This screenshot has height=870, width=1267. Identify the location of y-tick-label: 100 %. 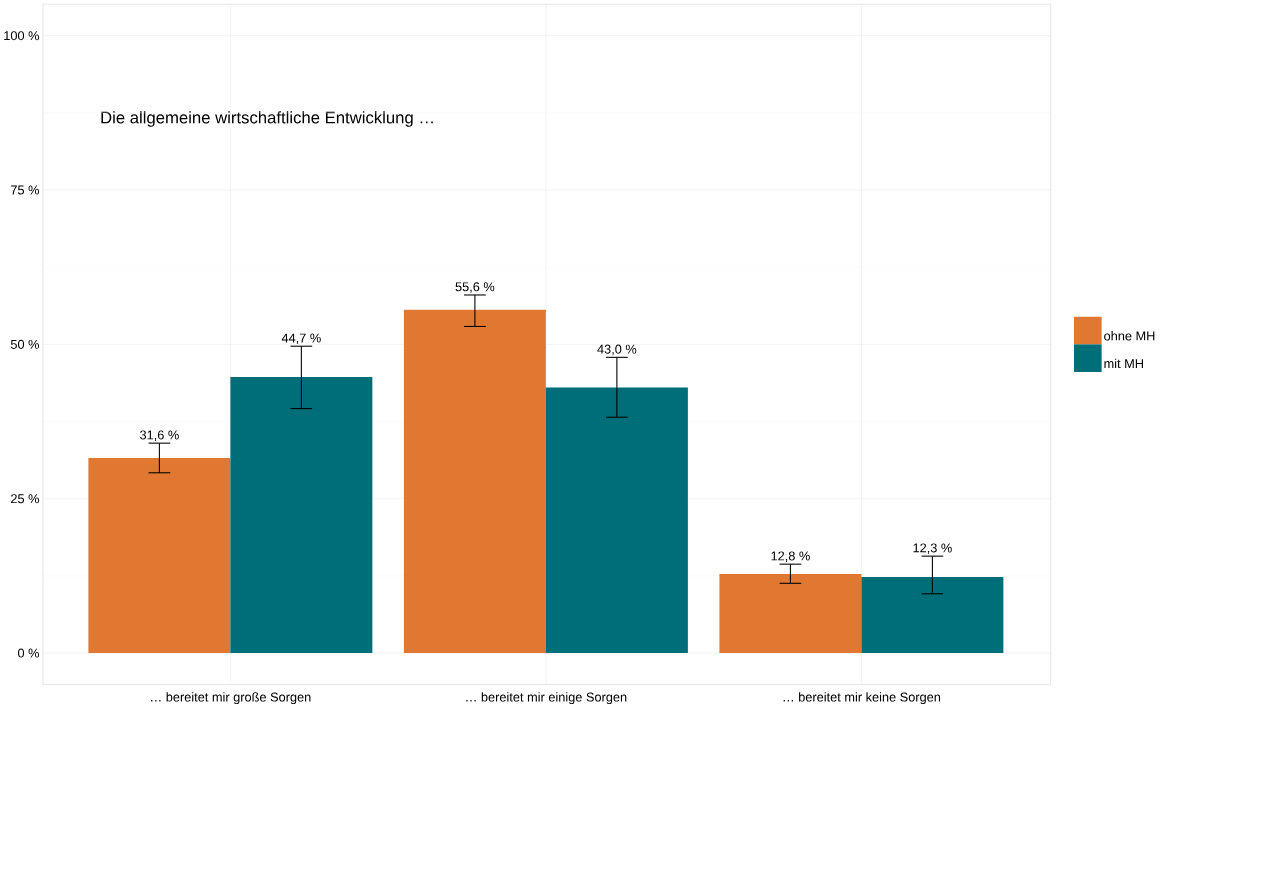
(22, 36).